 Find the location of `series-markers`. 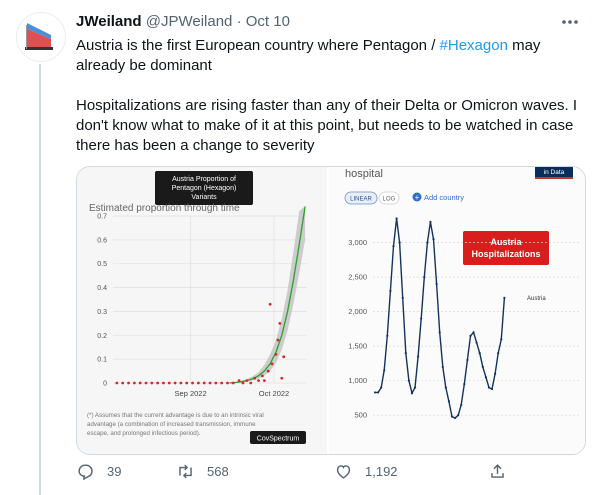

series-markers is located at coordinates (439, 318).